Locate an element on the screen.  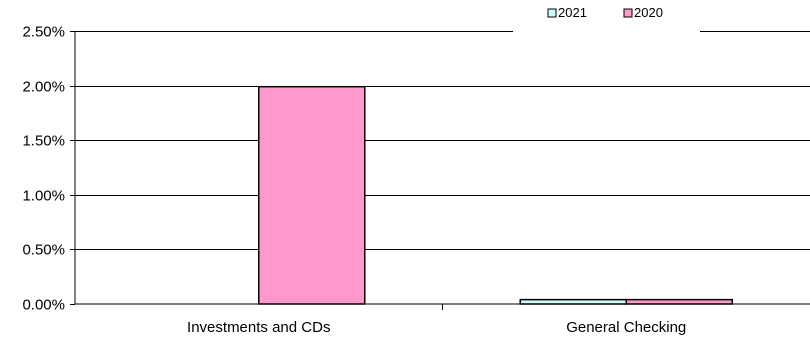
y-tick-label: 1.00% is located at coordinates (43, 196).